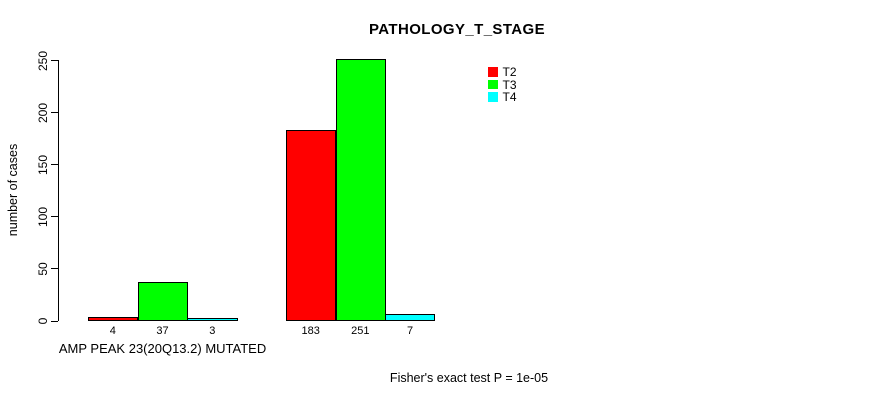 The height and width of the screenshot is (400, 890). I want to click on legend-item: T2, so click(502, 72).